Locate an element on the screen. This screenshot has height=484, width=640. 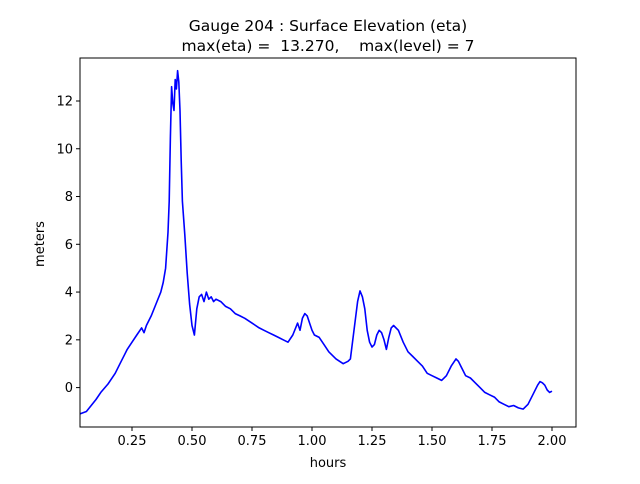
x-tick-label: 0.25 is located at coordinates (132, 441).